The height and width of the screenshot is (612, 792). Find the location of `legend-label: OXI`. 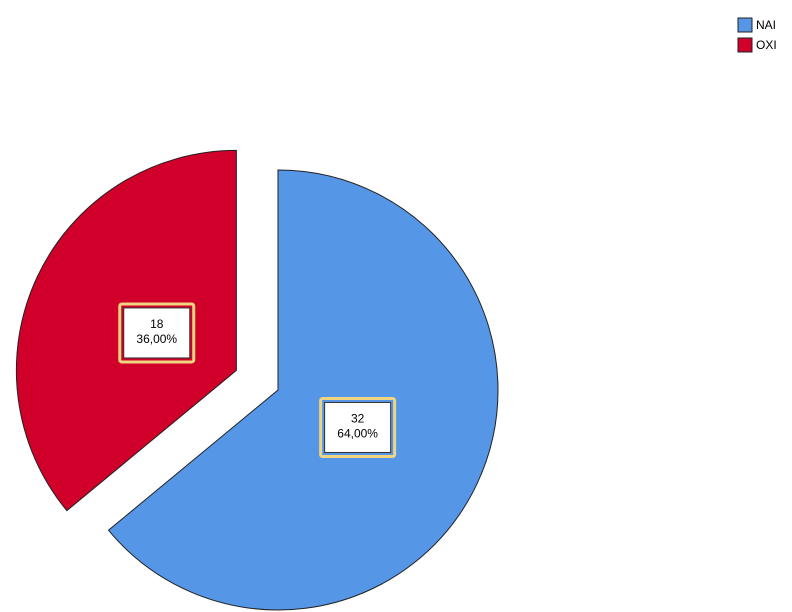

legend-label: OXI is located at coordinates (766, 45).